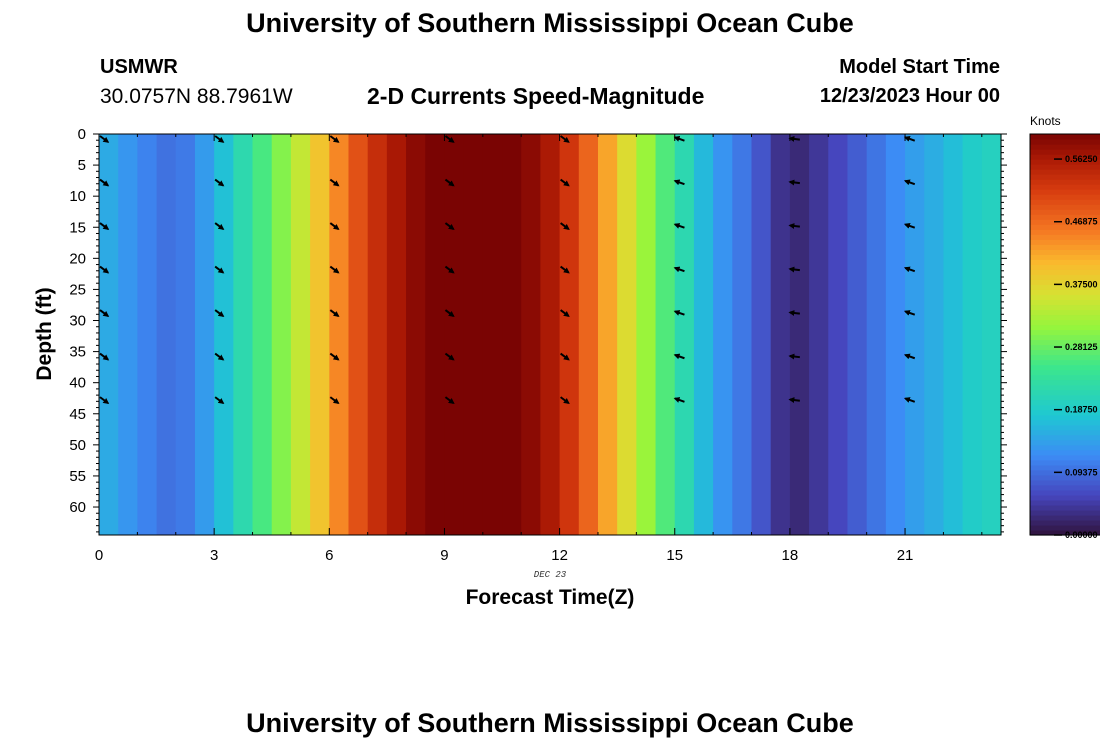 The width and height of the screenshot is (1100, 750). What do you see at coordinates (82, 134) in the screenshot?
I see `y-tick-label: 0` at bounding box center [82, 134].